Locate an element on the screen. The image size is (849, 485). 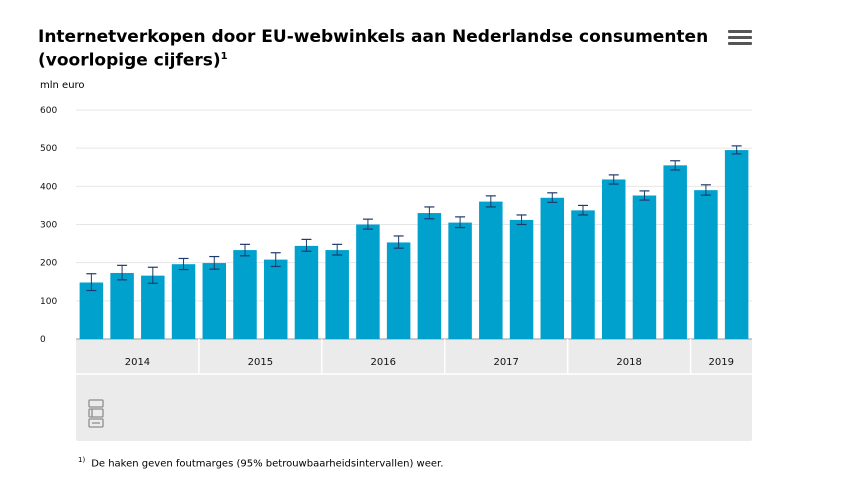
footnote-mark: 1) is located at coordinates (82, 460).